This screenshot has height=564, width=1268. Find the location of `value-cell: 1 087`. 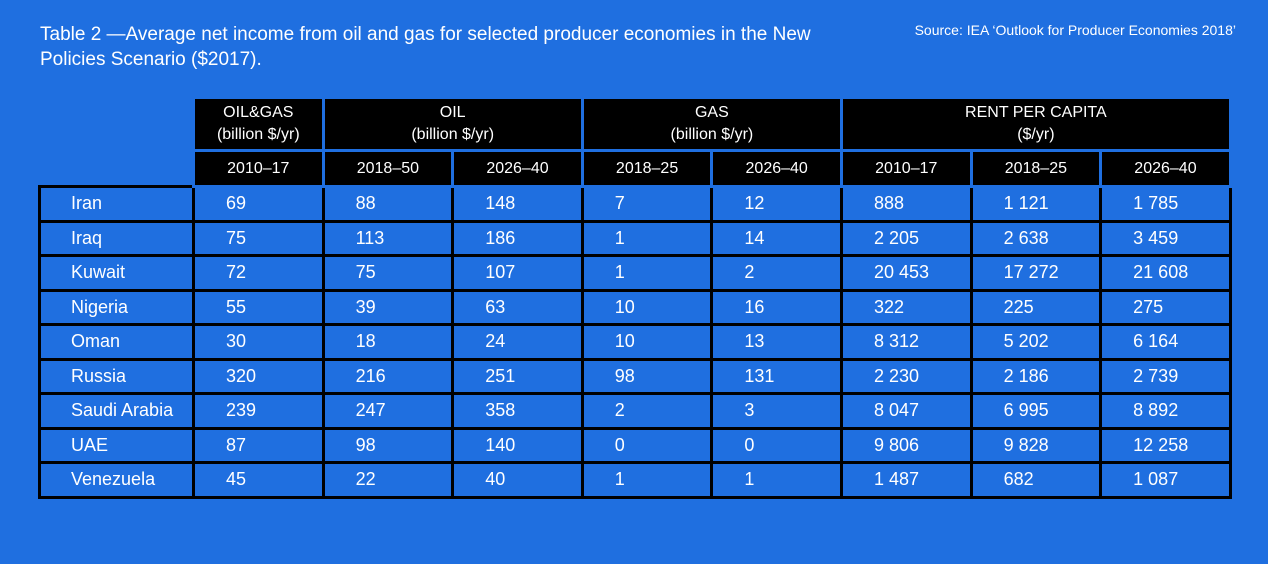

value-cell: 1 087 is located at coordinates (1165, 480).